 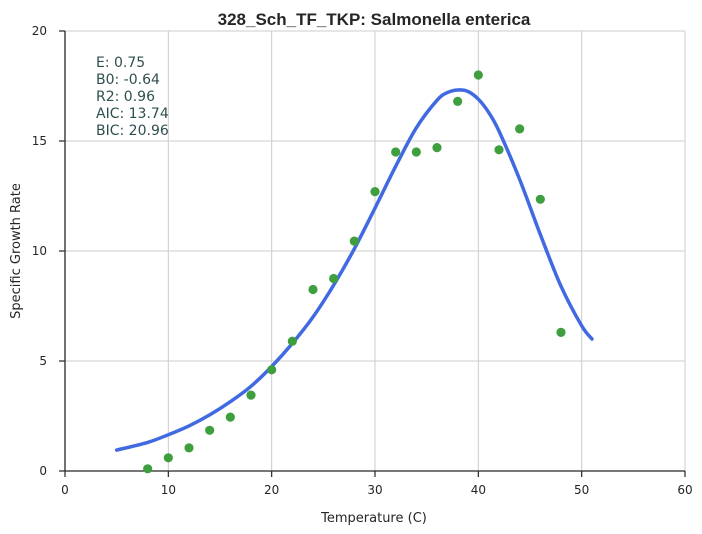 What do you see at coordinates (137, 97) in the screenshot?
I see `stat-value: 0.96` at bounding box center [137, 97].